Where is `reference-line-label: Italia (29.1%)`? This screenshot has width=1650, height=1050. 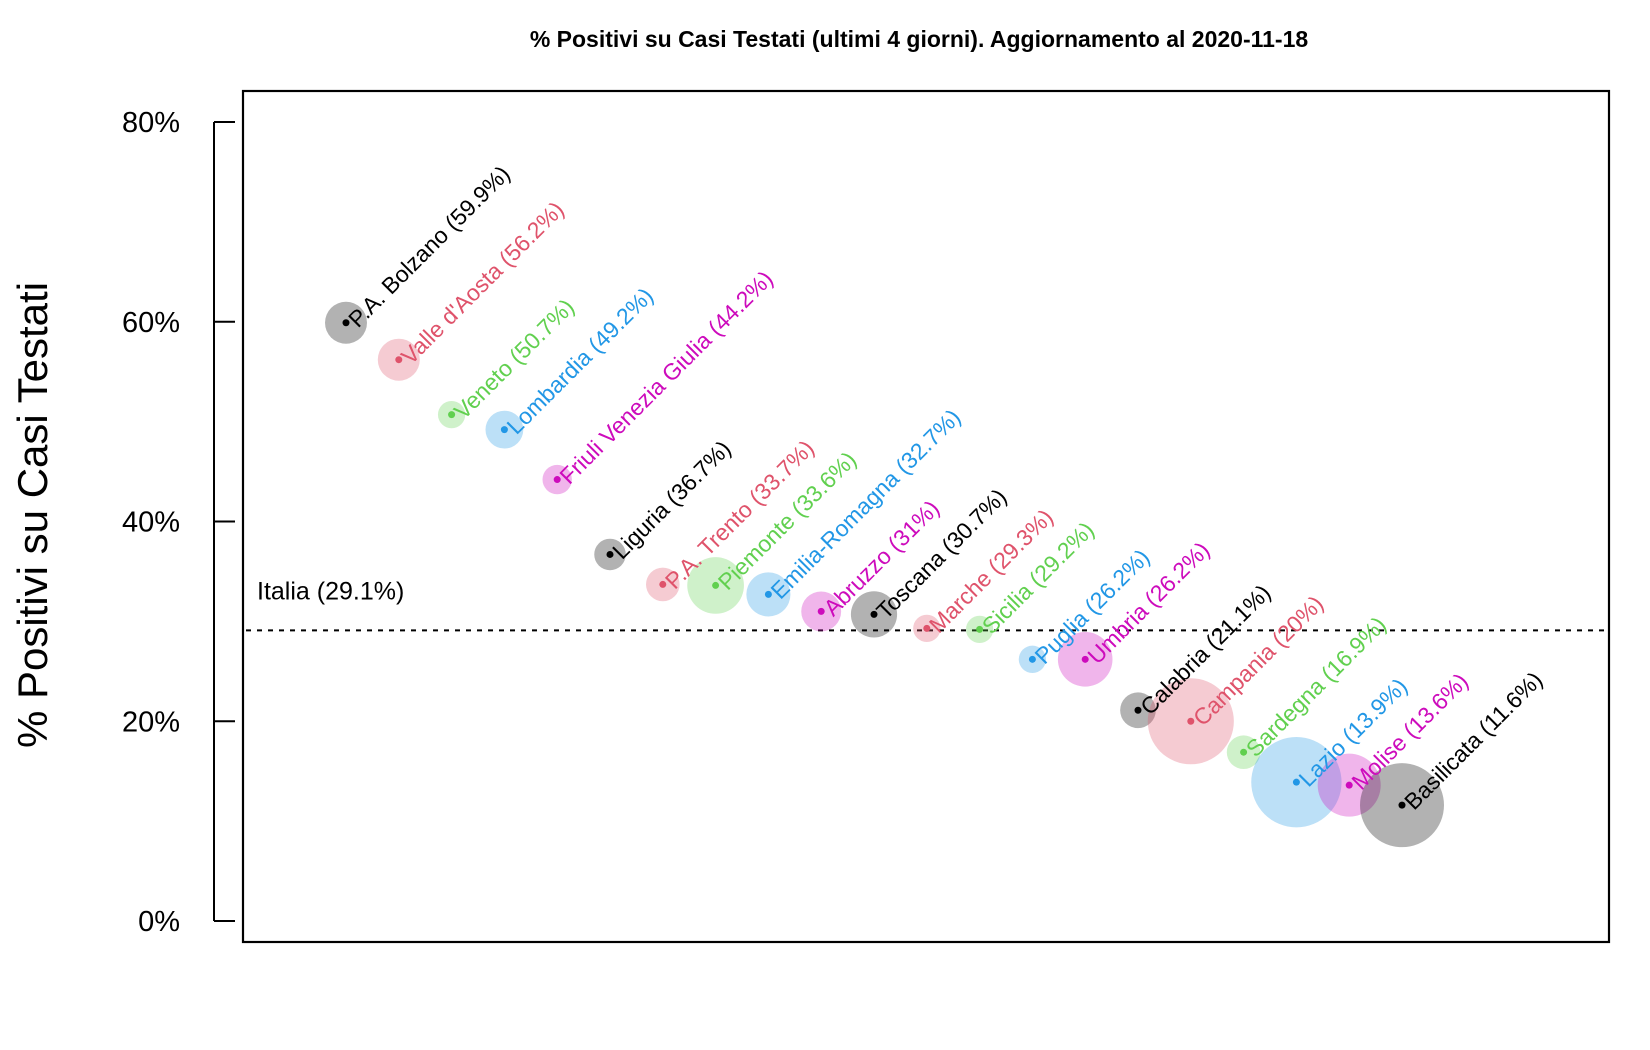
reference-line-label: Italia (29.1%) is located at coordinates (330, 591).